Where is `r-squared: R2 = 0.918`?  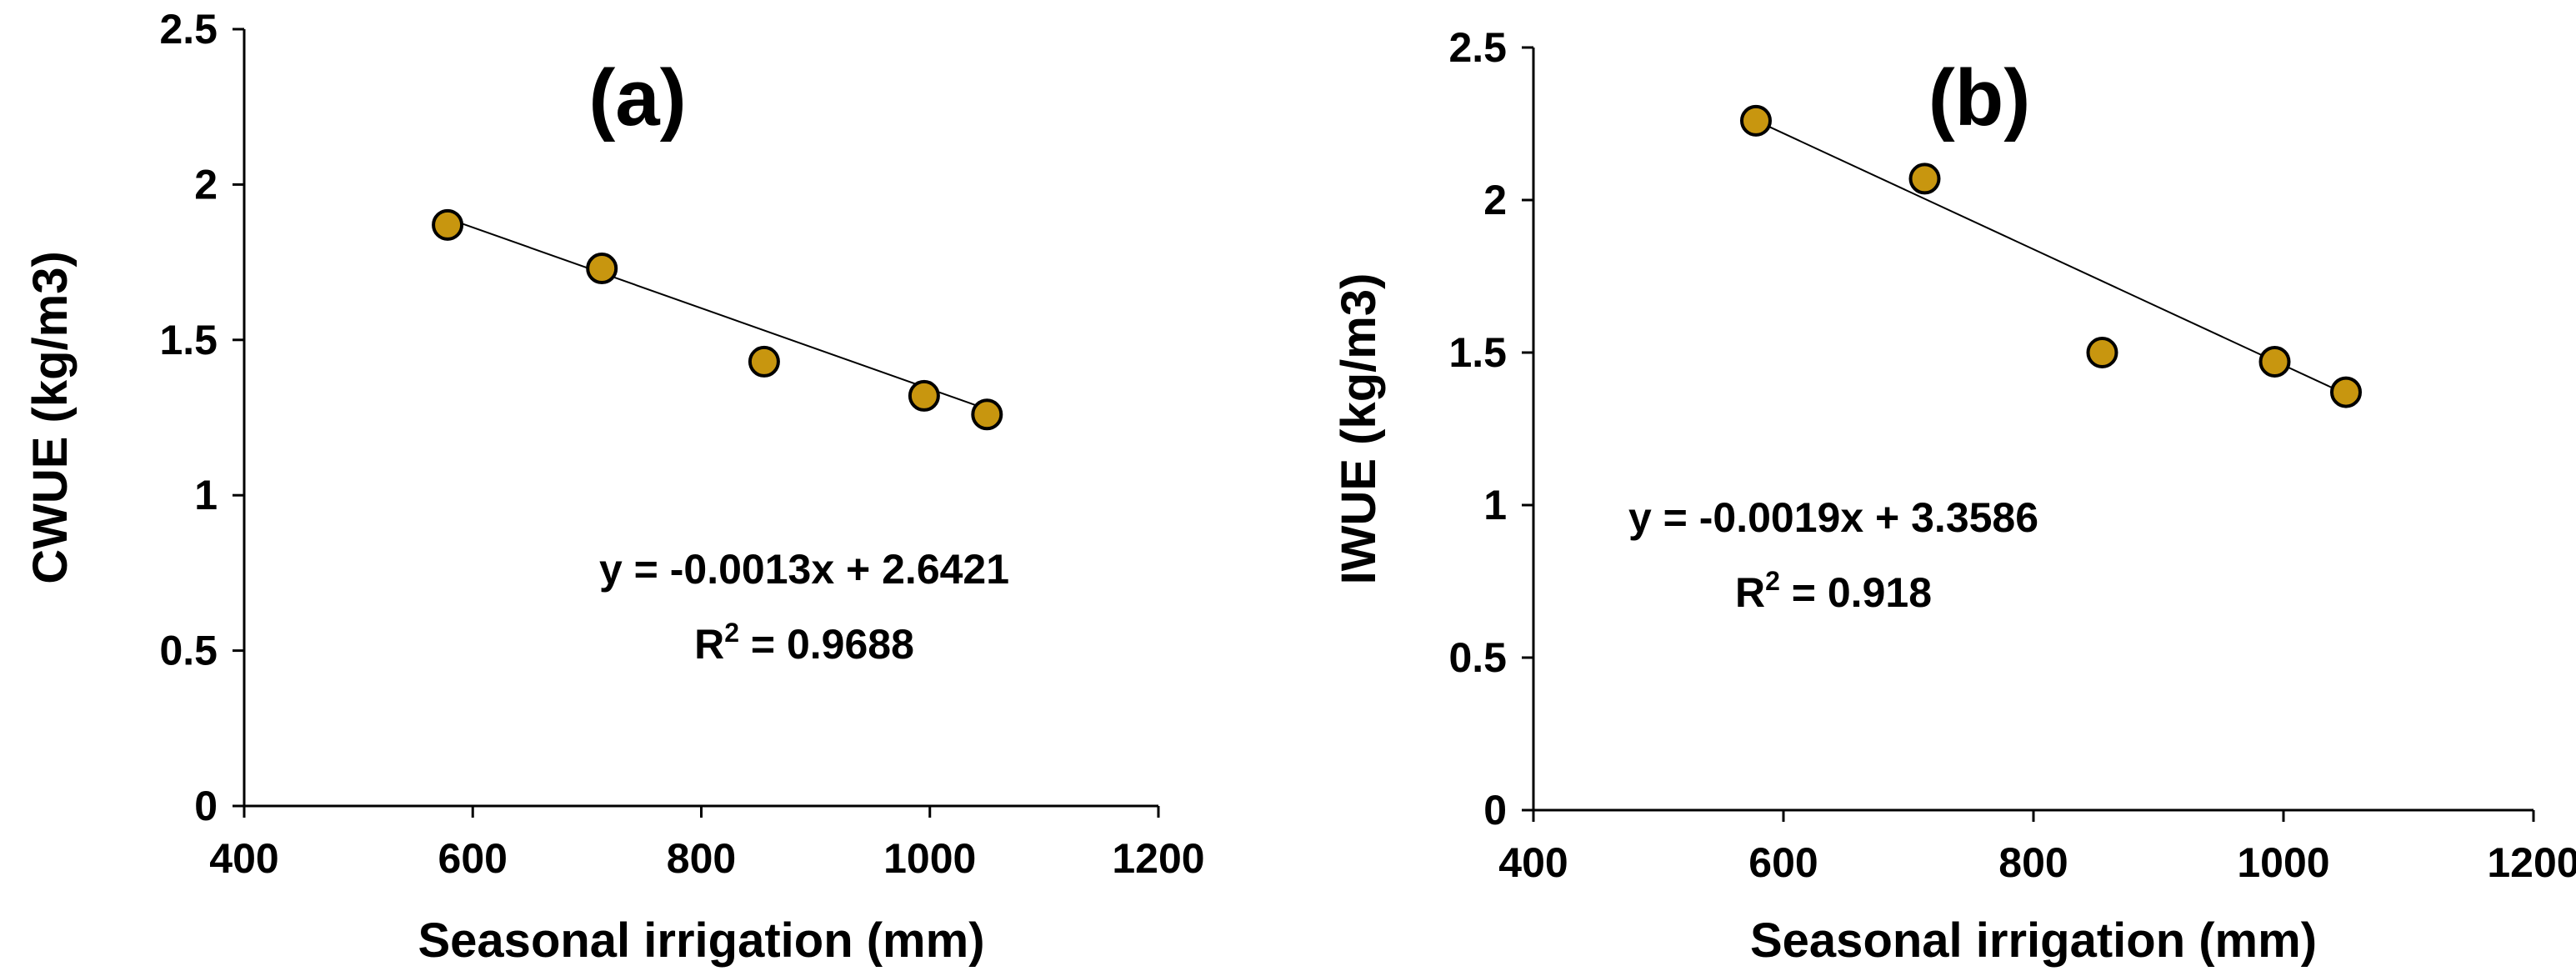 r-squared: R2 = 0.918 is located at coordinates (1834, 591).